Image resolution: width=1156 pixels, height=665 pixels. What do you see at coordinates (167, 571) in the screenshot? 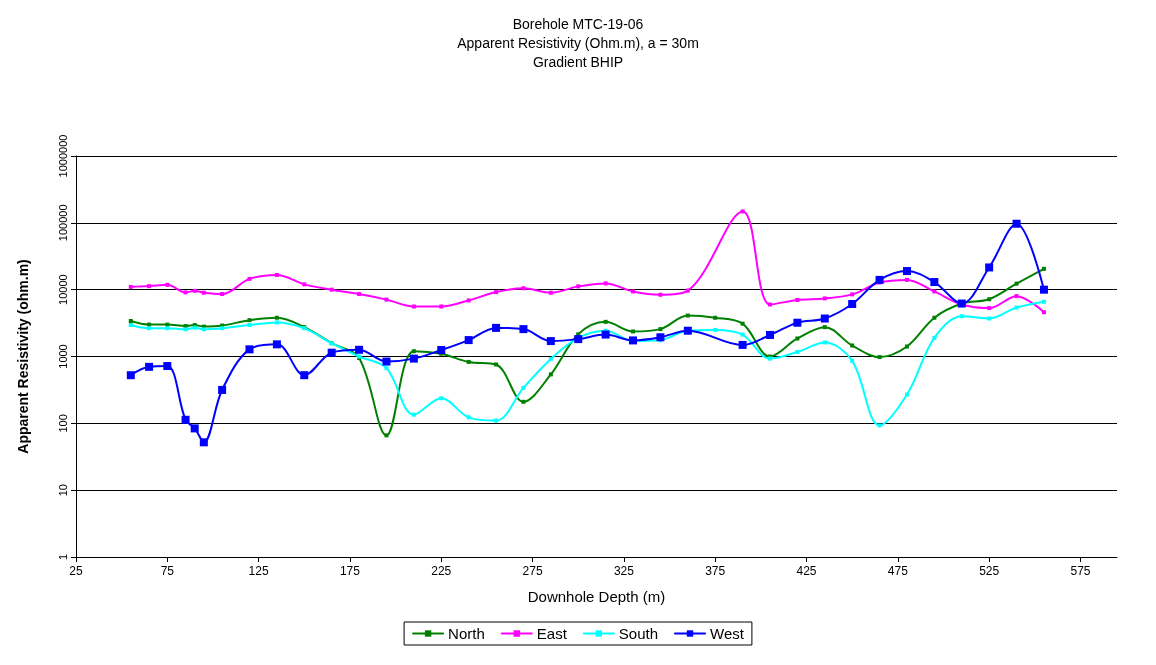
I see `x-tick-label: 75` at bounding box center [167, 571].